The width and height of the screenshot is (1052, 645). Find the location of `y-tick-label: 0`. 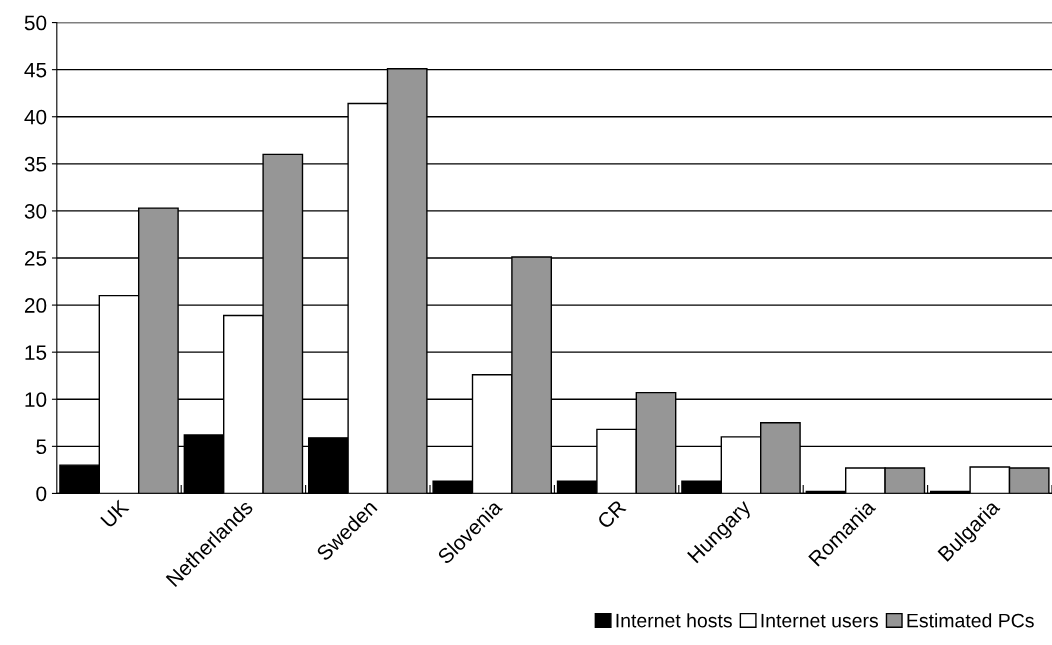

y-tick-label: 0 is located at coordinates (41, 494).